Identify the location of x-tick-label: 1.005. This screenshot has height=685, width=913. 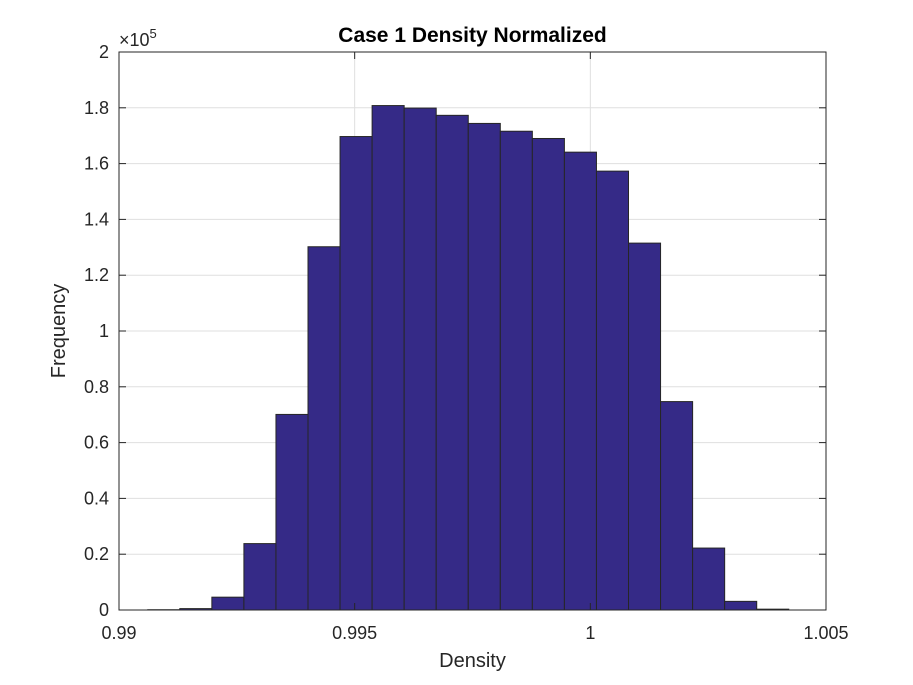
(825, 633).